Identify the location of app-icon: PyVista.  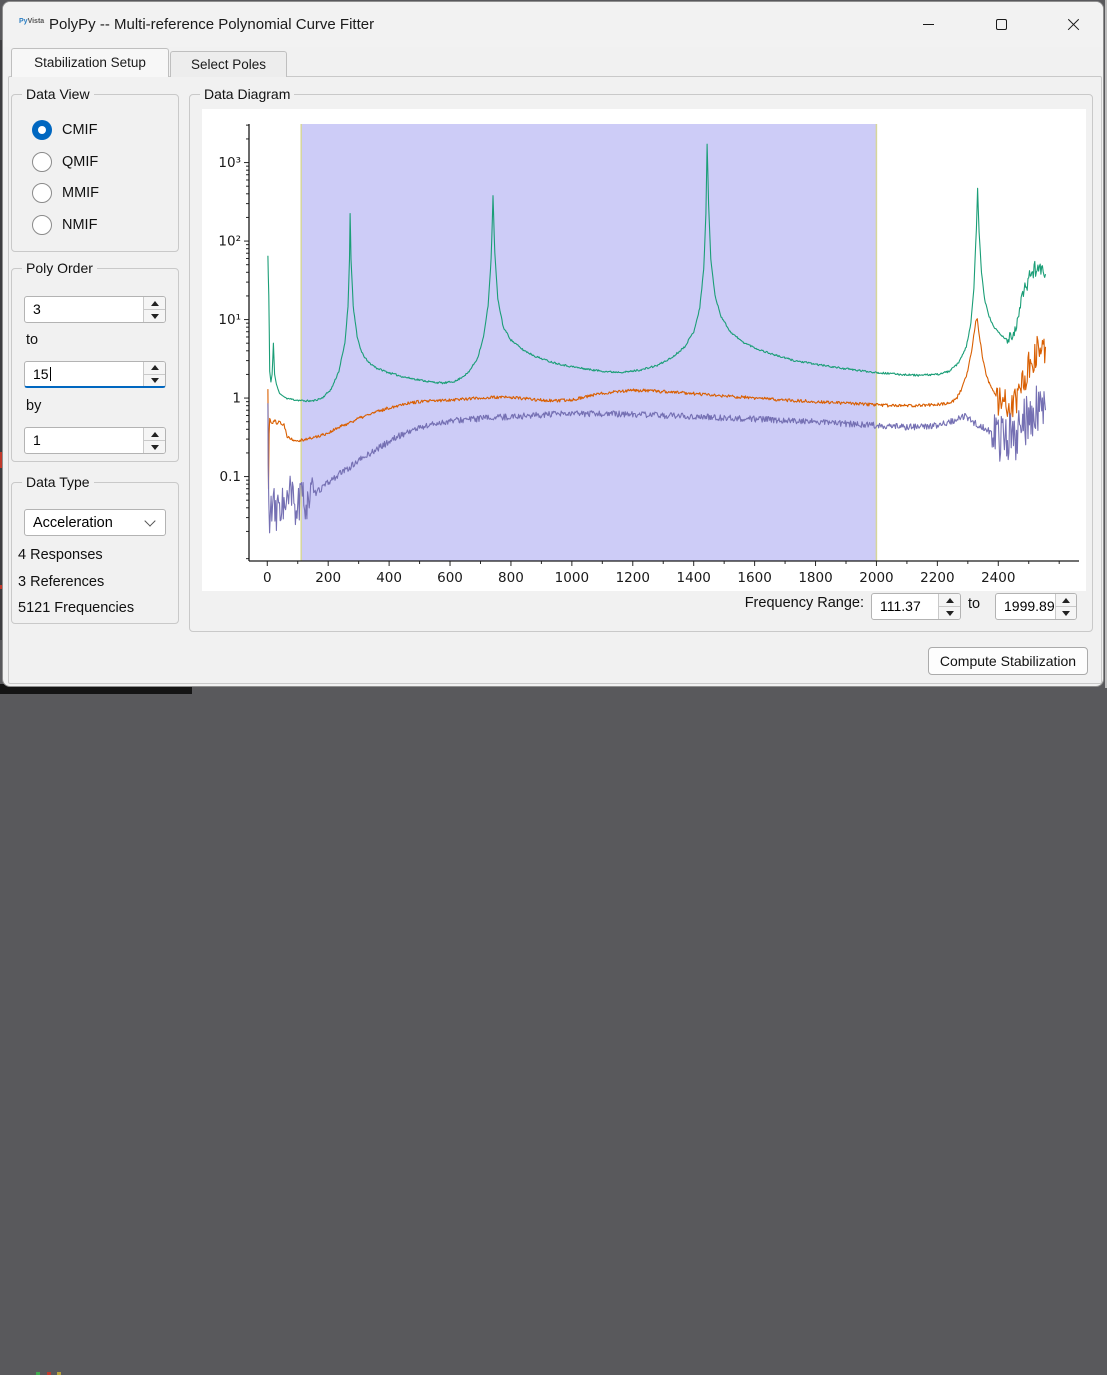
(31, 21).